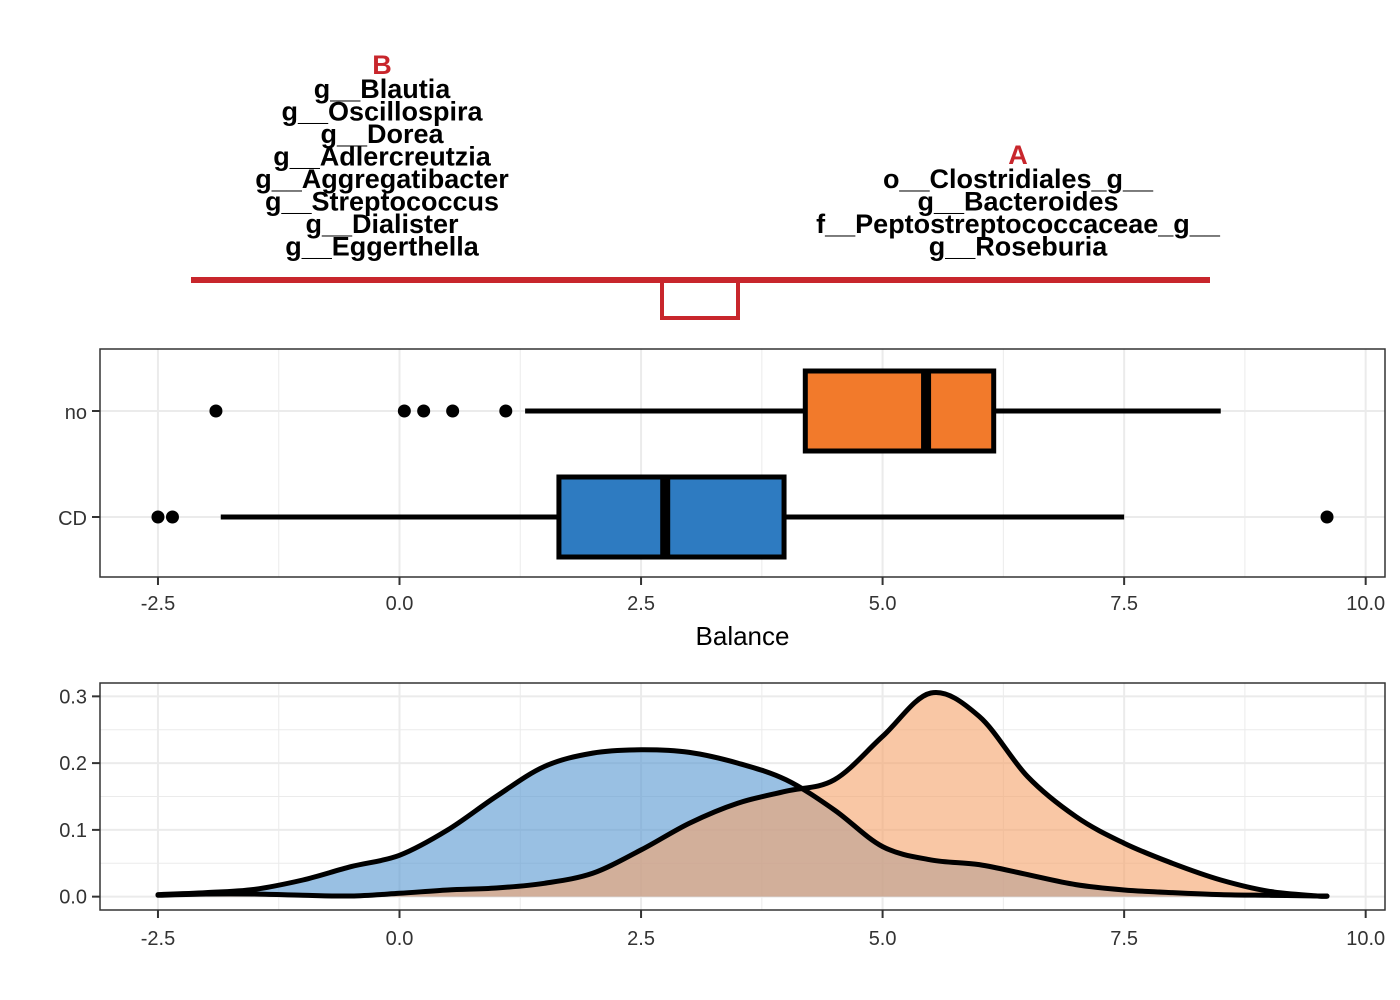 The height and width of the screenshot is (1000, 1400). Describe the element at coordinates (1018, 224) in the screenshot. I see `taxon-label: f__Peptostreptococcaceae_g__` at that location.